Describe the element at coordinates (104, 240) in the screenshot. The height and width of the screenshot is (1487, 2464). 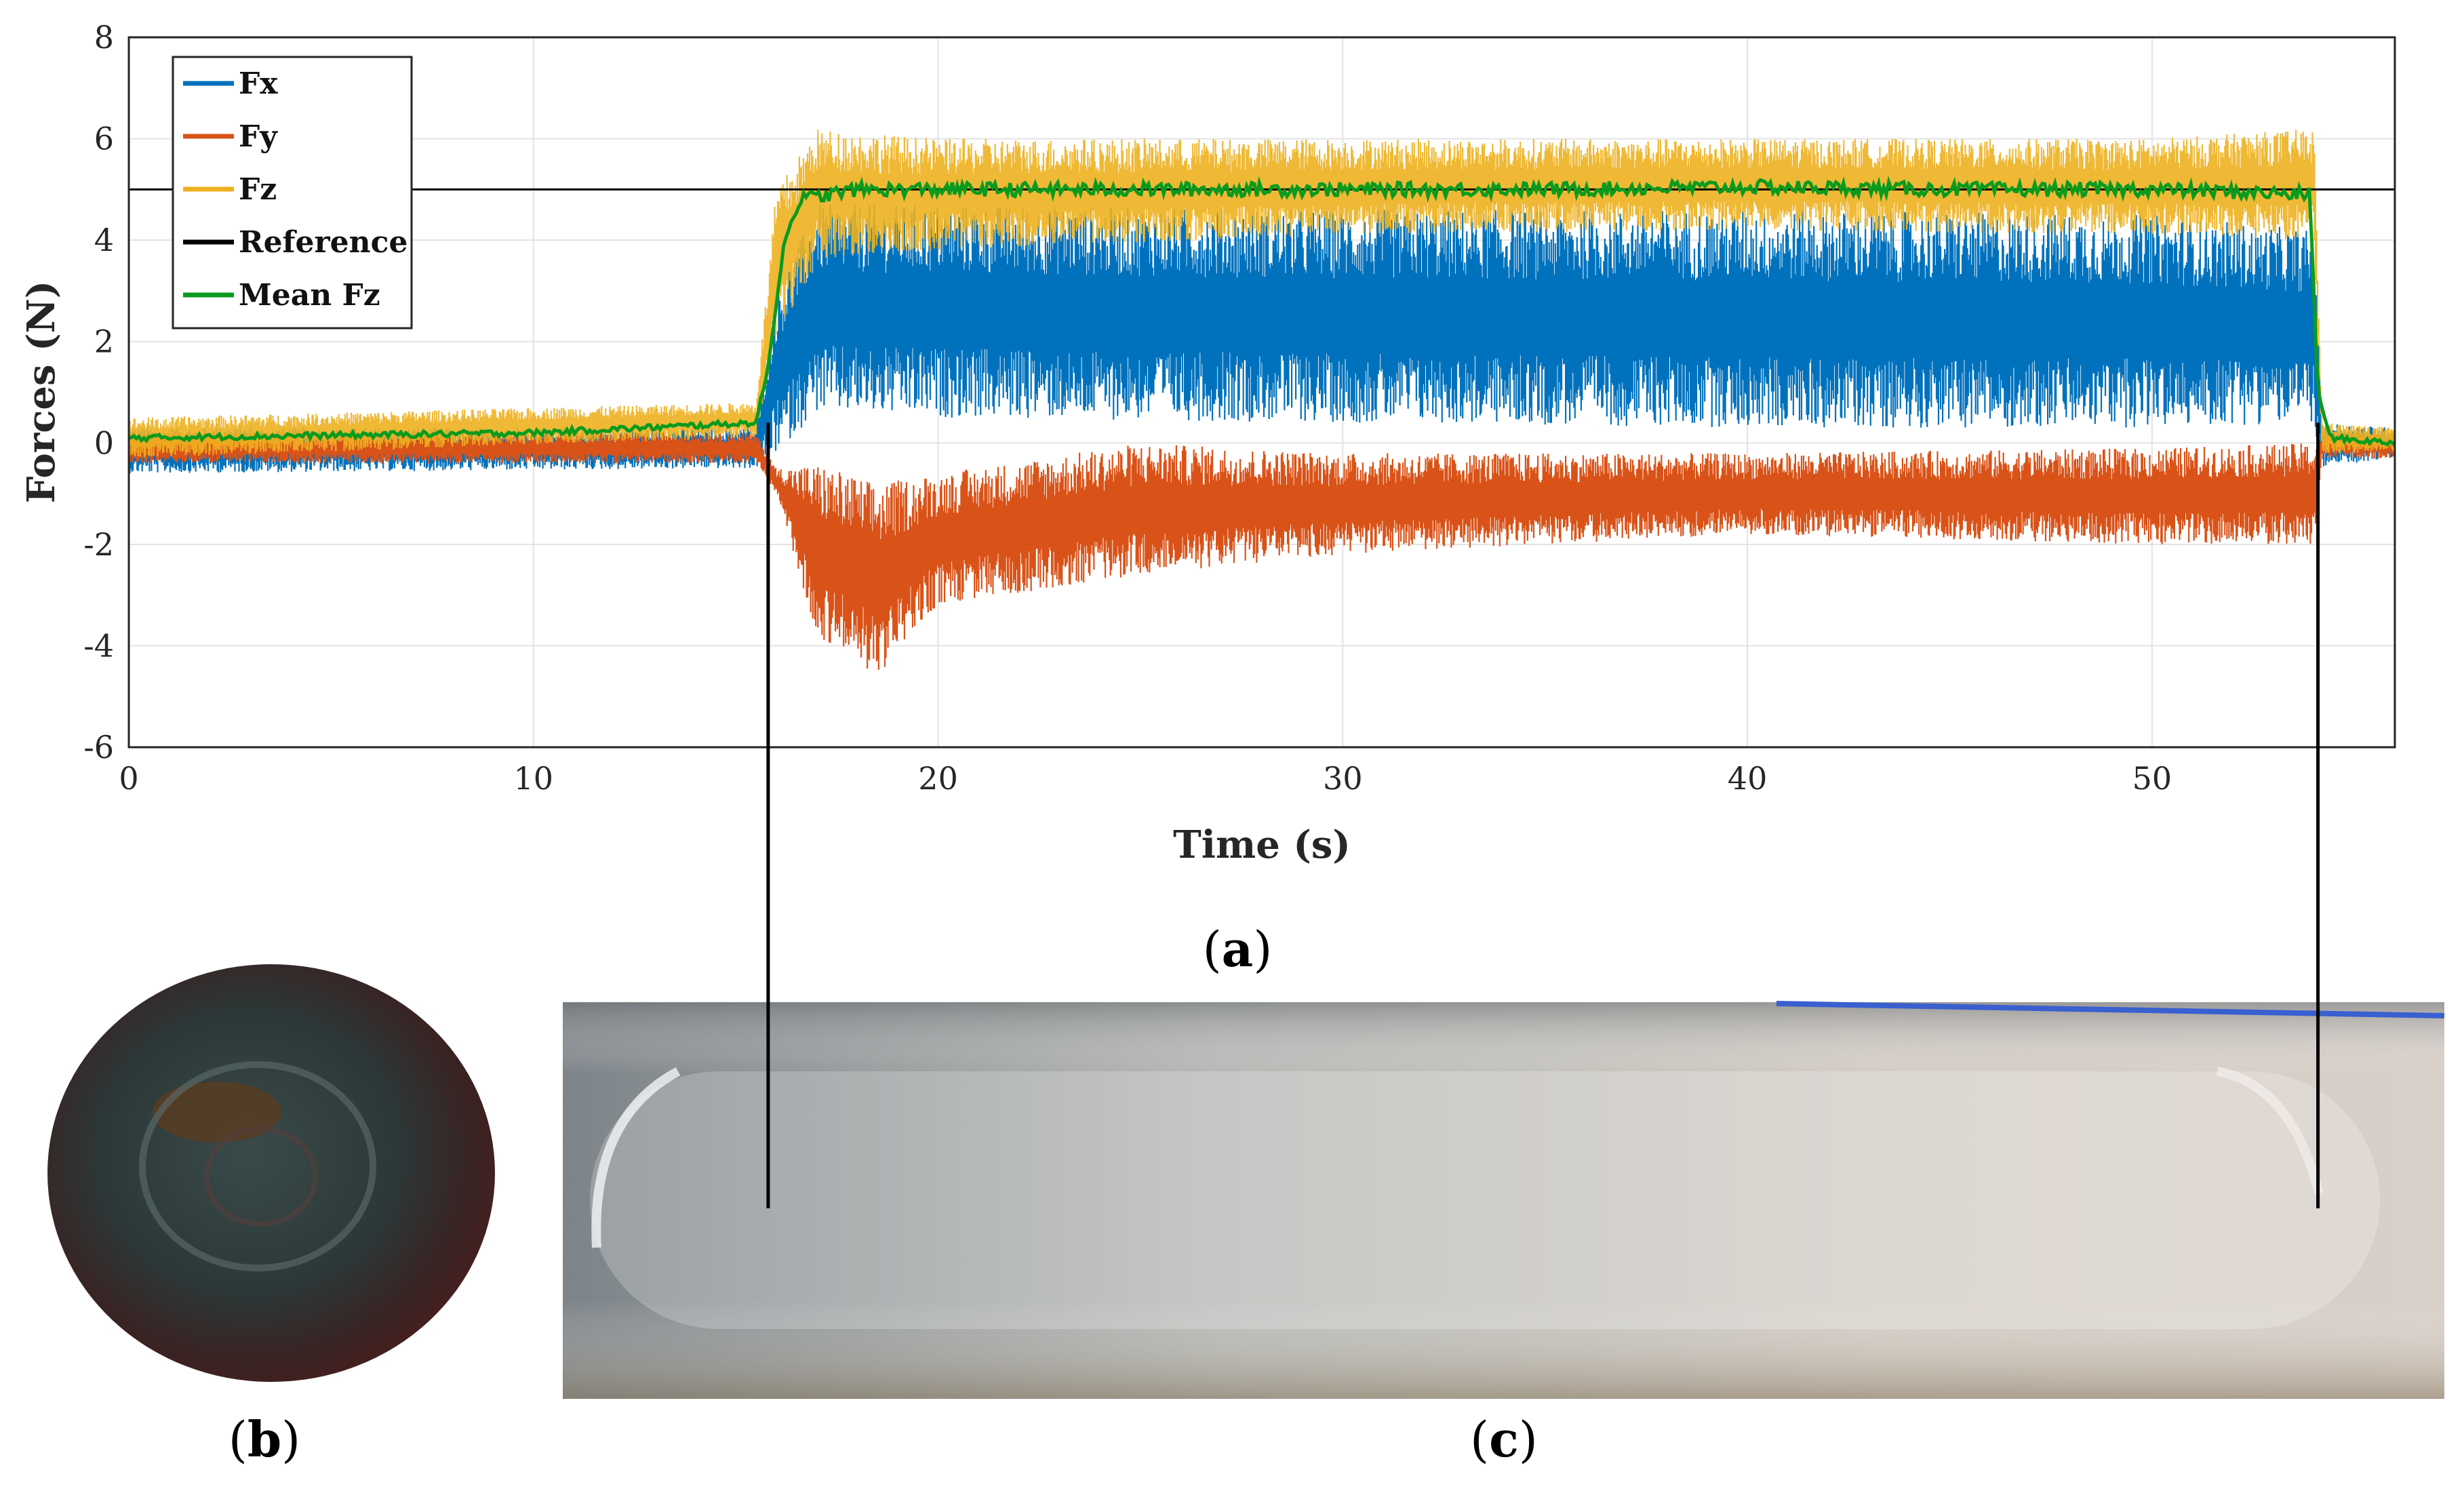
I see `y-tick-label: 4` at that location.